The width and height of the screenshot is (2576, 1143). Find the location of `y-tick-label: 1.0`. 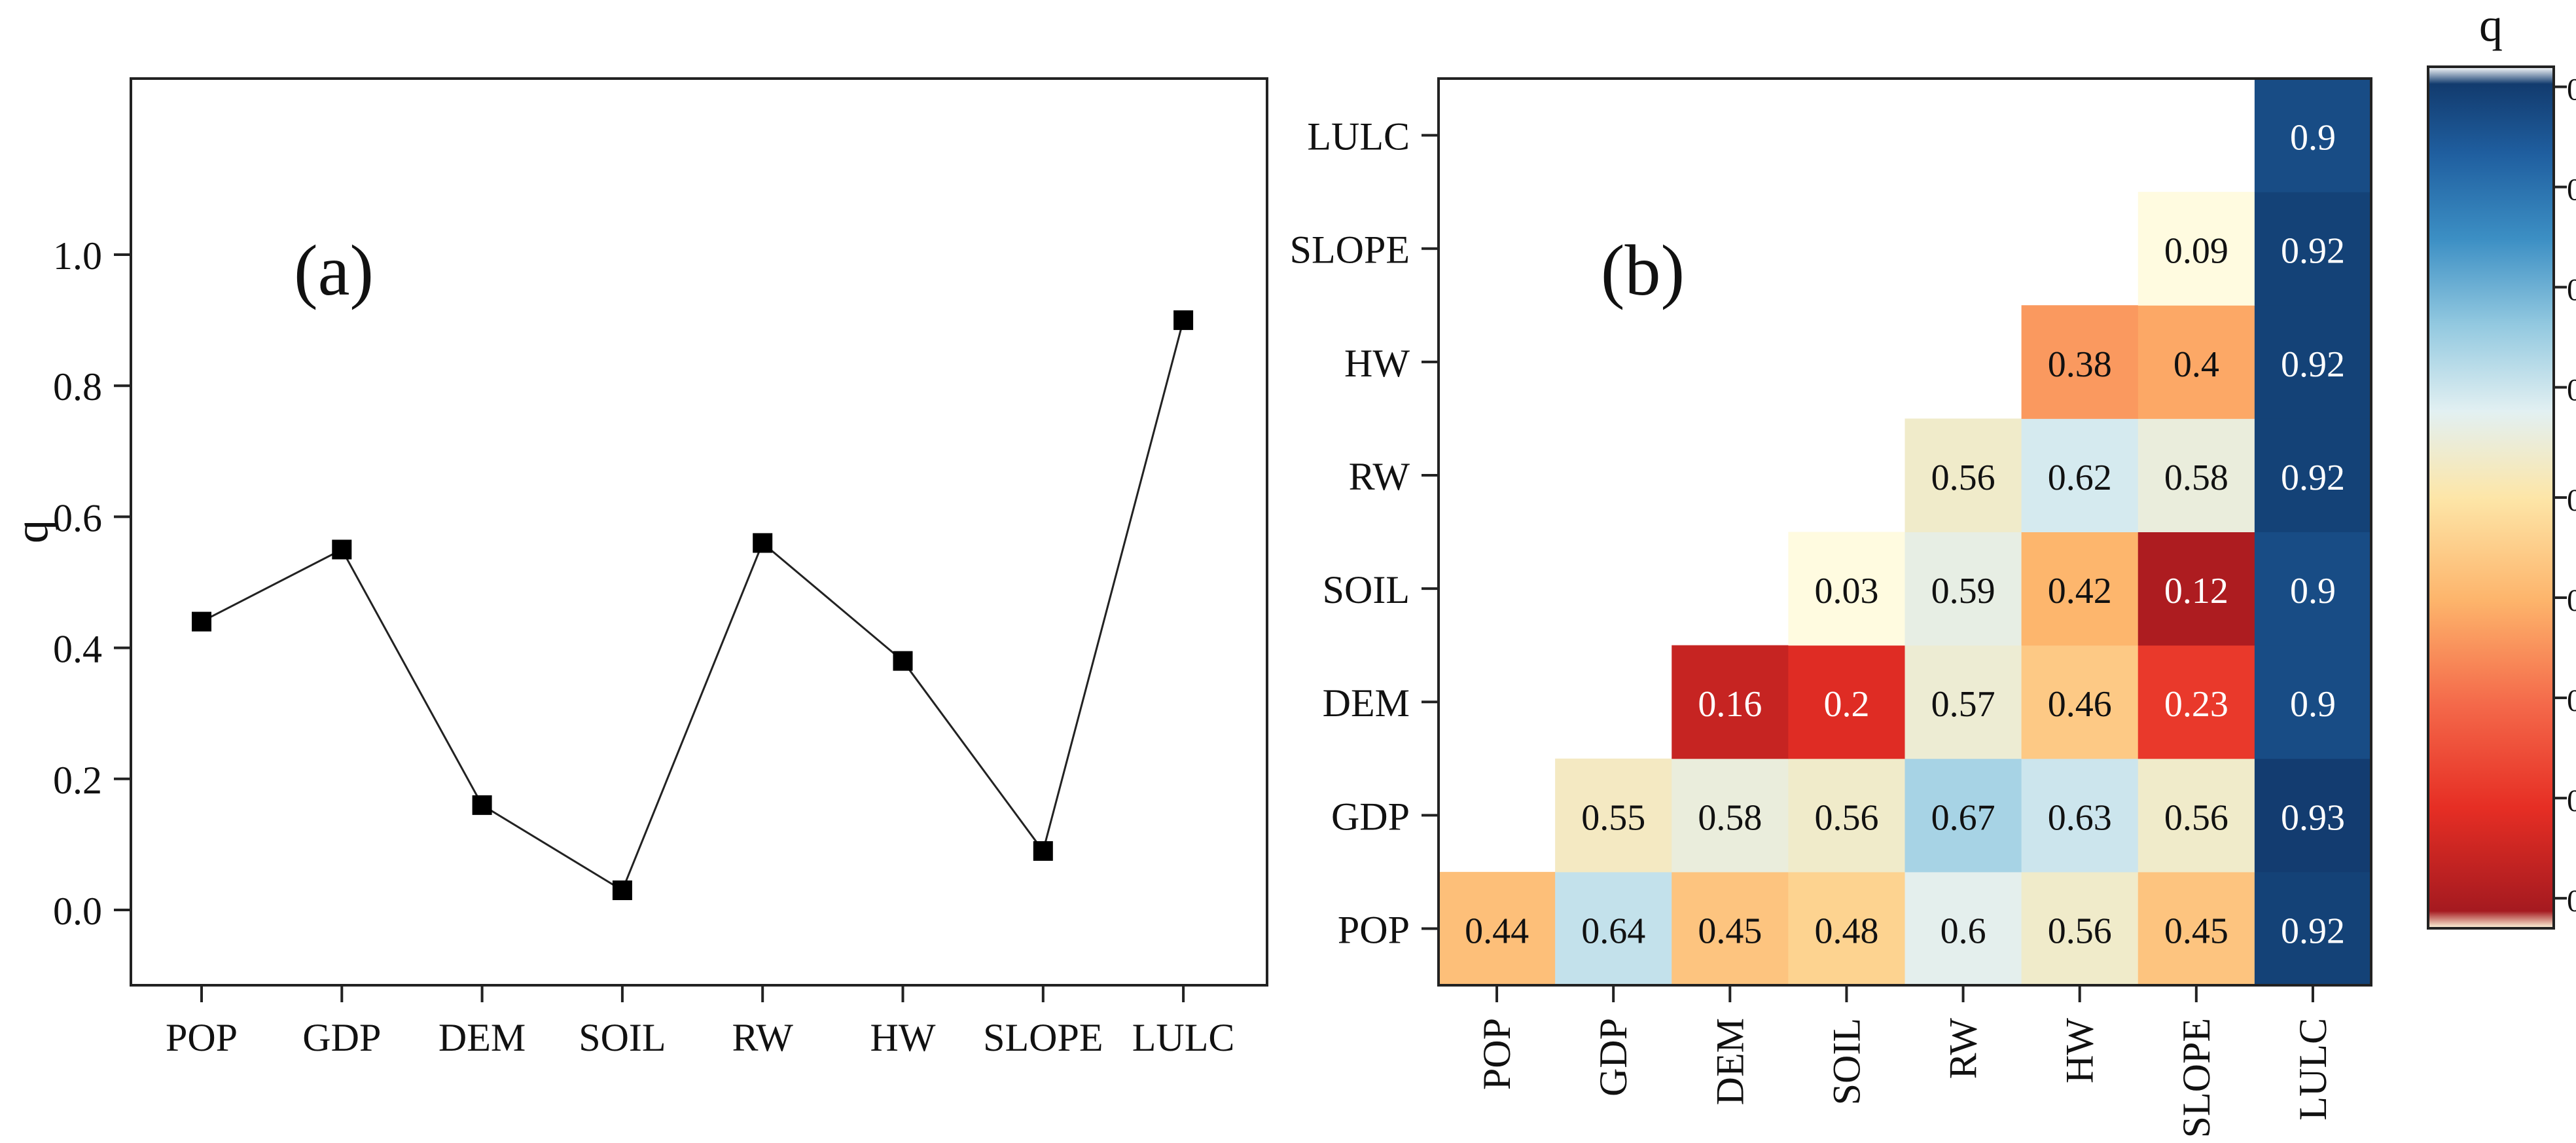

y-tick-label: 1.0 is located at coordinates (77, 256).